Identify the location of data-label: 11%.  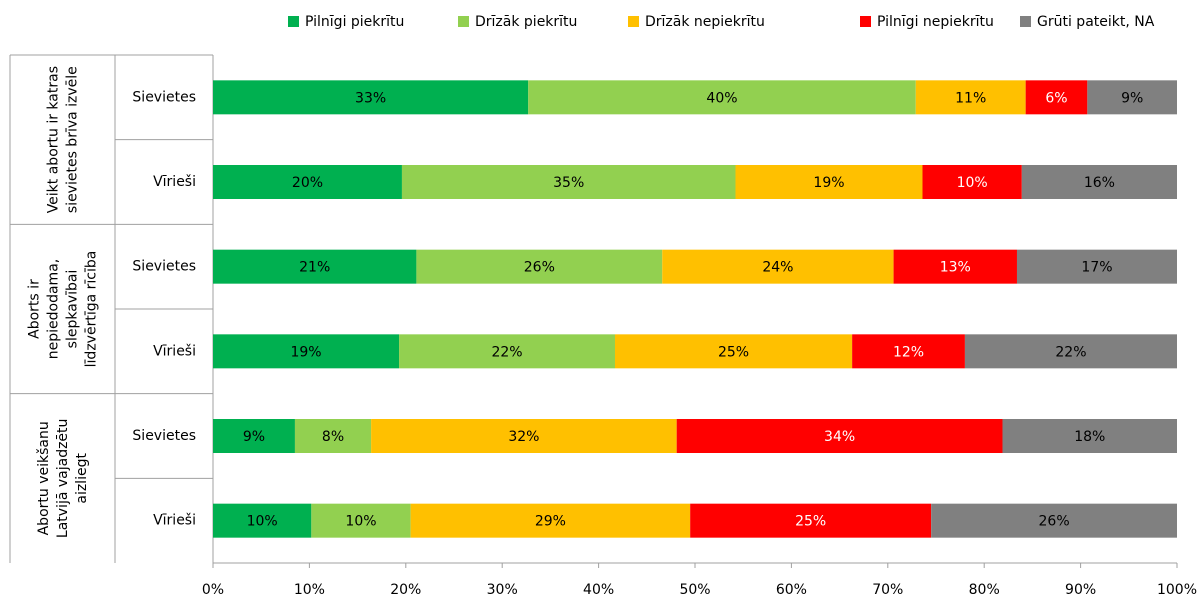
(970, 98).